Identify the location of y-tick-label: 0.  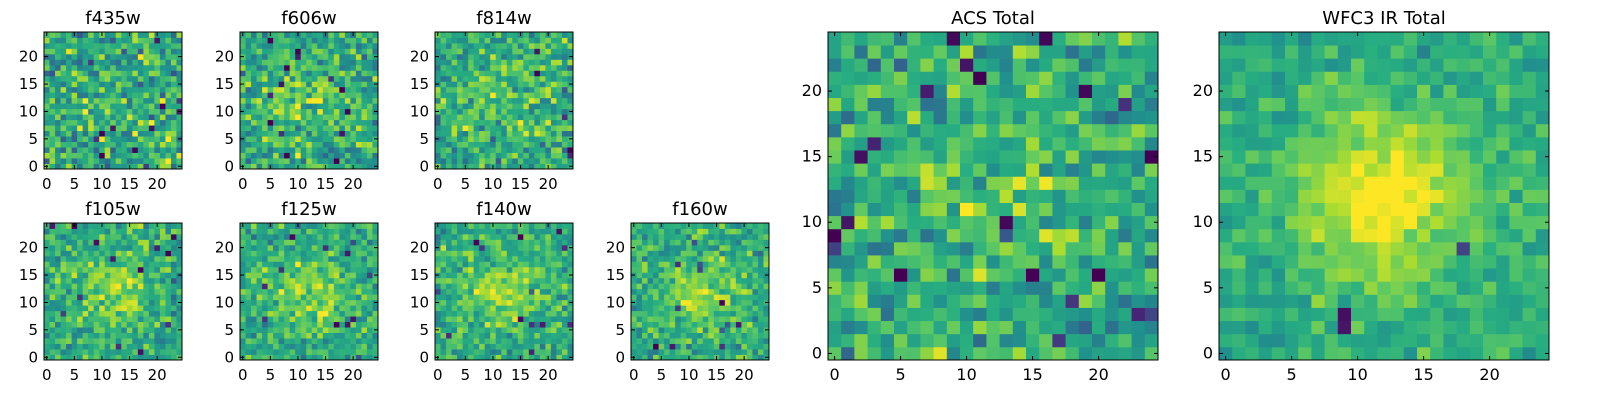
(424, 166).